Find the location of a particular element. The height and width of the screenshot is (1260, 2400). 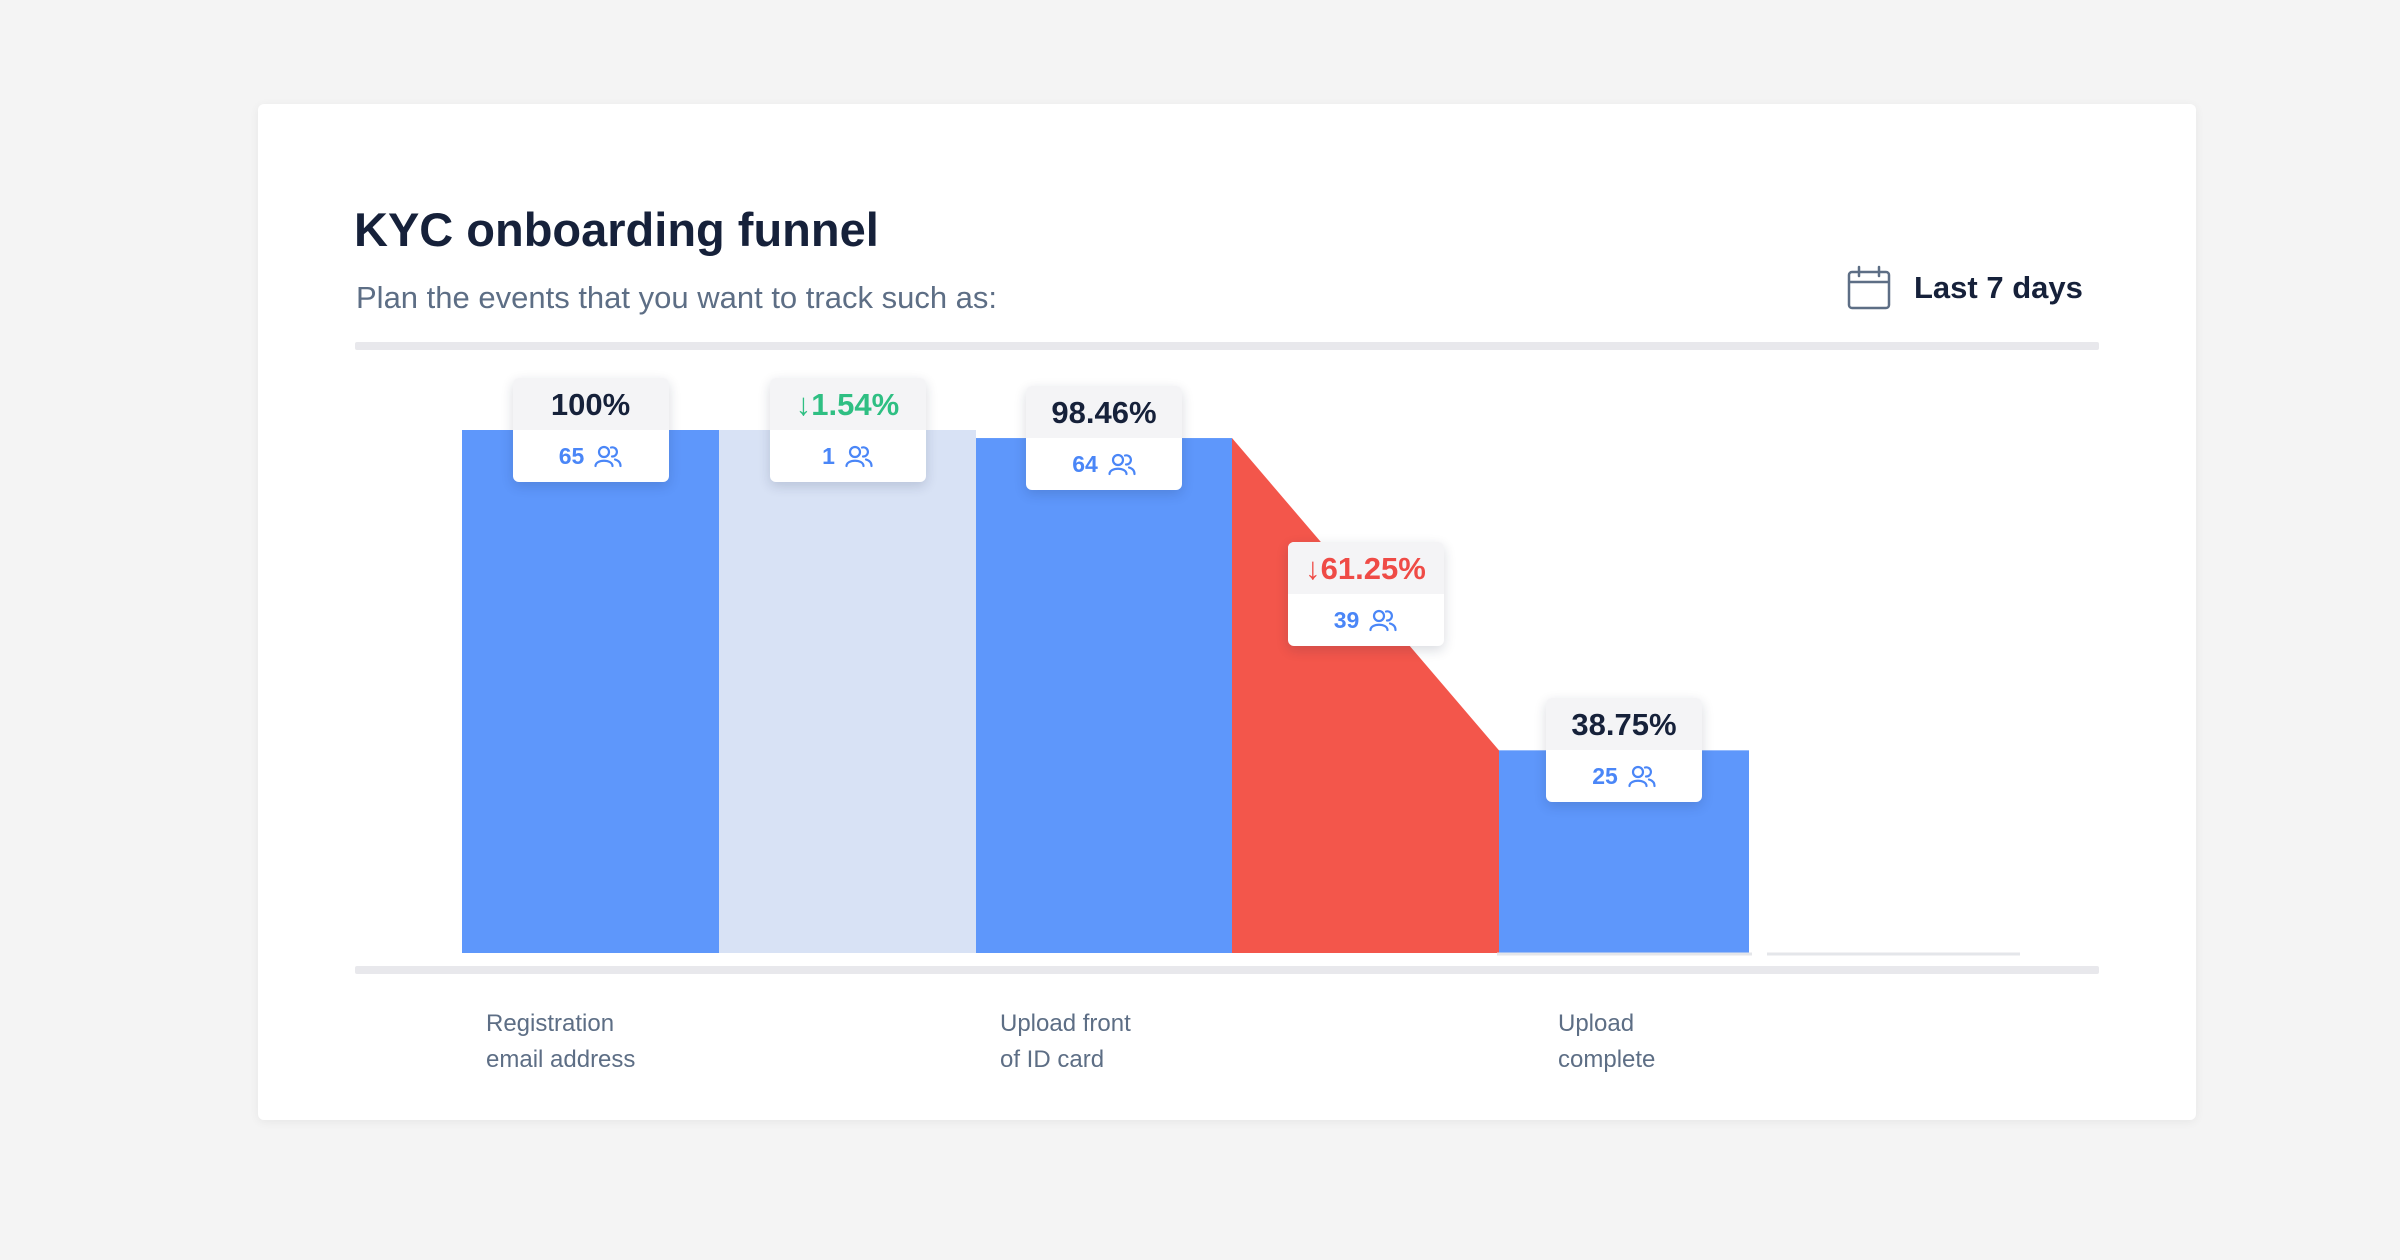

step-name-line: of ID card is located at coordinates (1052, 1059).